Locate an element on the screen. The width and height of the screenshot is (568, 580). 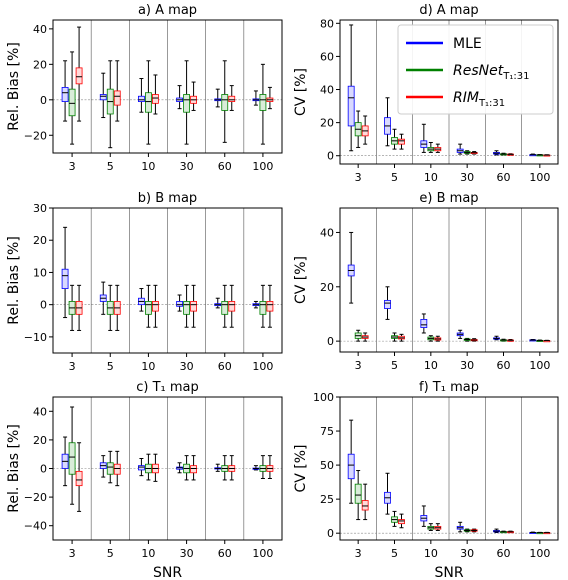
y-tick-label: −40 is located at coordinates (35, 526).